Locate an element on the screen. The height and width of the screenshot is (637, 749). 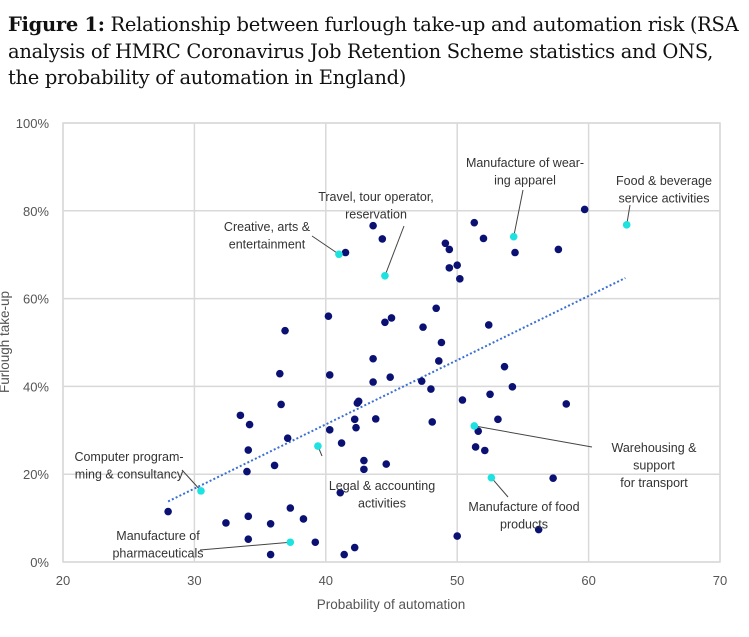
annotation: Computer program-ming & consultancy is located at coordinates (139, 472).